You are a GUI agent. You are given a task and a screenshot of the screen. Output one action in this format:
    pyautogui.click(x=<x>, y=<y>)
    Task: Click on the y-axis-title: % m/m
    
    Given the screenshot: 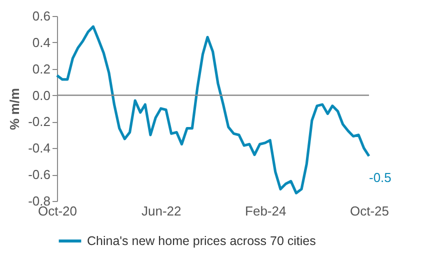 What is the action you would take?
    pyautogui.click(x=14, y=109)
    